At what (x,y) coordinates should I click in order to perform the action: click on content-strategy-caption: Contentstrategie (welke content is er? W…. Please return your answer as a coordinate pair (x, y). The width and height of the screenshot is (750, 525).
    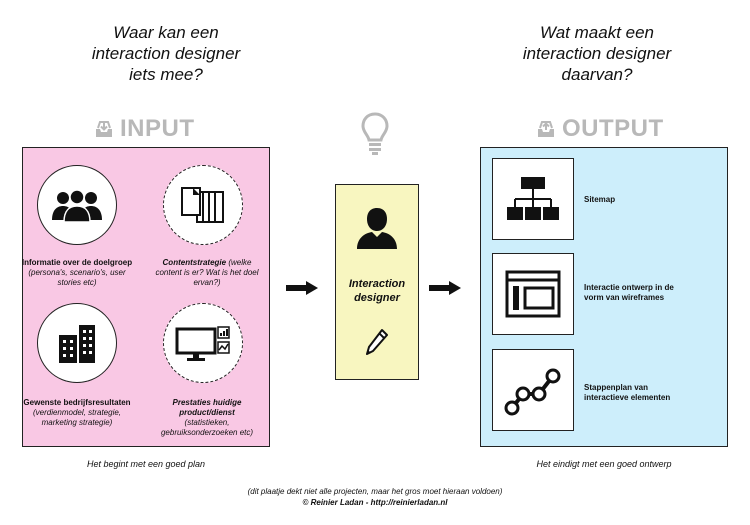
    Looking at the image, I should click on (207, 273).